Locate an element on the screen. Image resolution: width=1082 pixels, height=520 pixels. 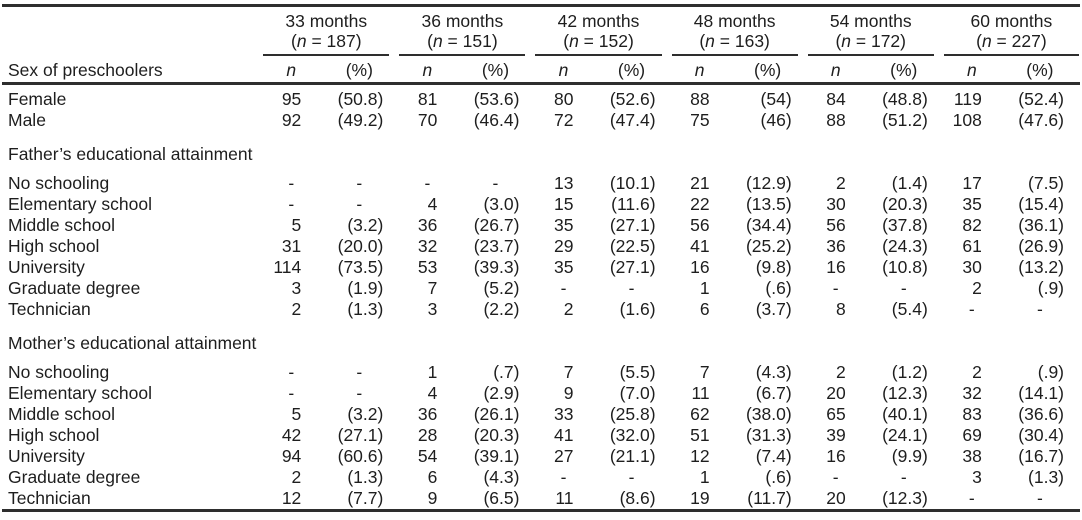
pct-cell: (40.1) is located at coordinates (905, 414).